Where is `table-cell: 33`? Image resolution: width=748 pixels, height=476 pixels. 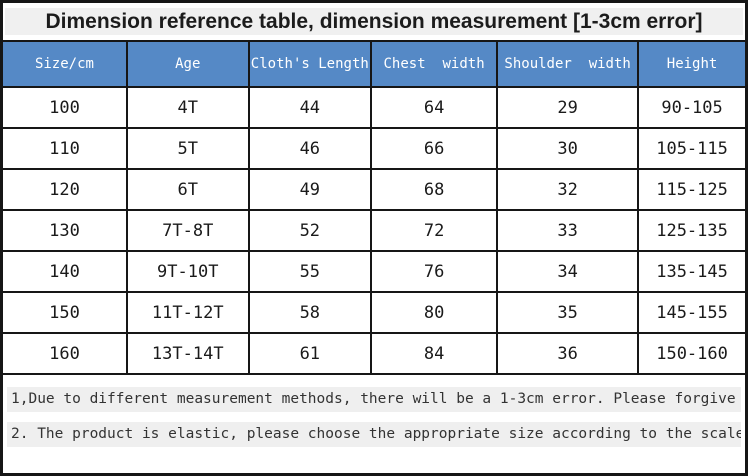
table-cell: 33 is located at coordinates (568, 230).